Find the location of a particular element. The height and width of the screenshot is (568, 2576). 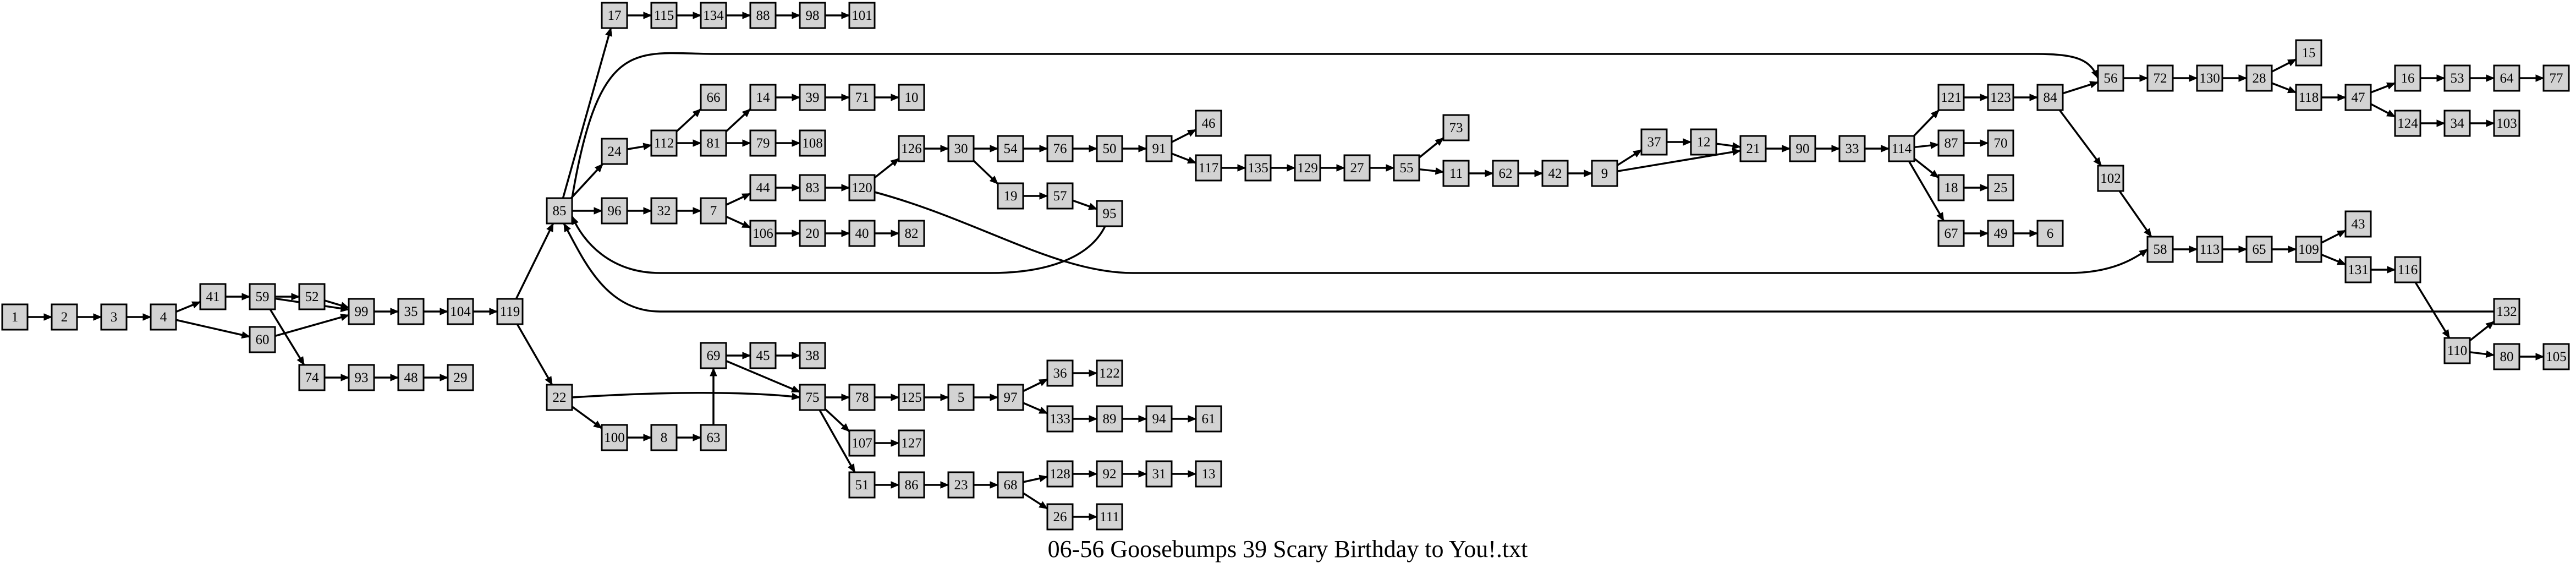

node-18: 18 is located at coordinates (1951, 187).